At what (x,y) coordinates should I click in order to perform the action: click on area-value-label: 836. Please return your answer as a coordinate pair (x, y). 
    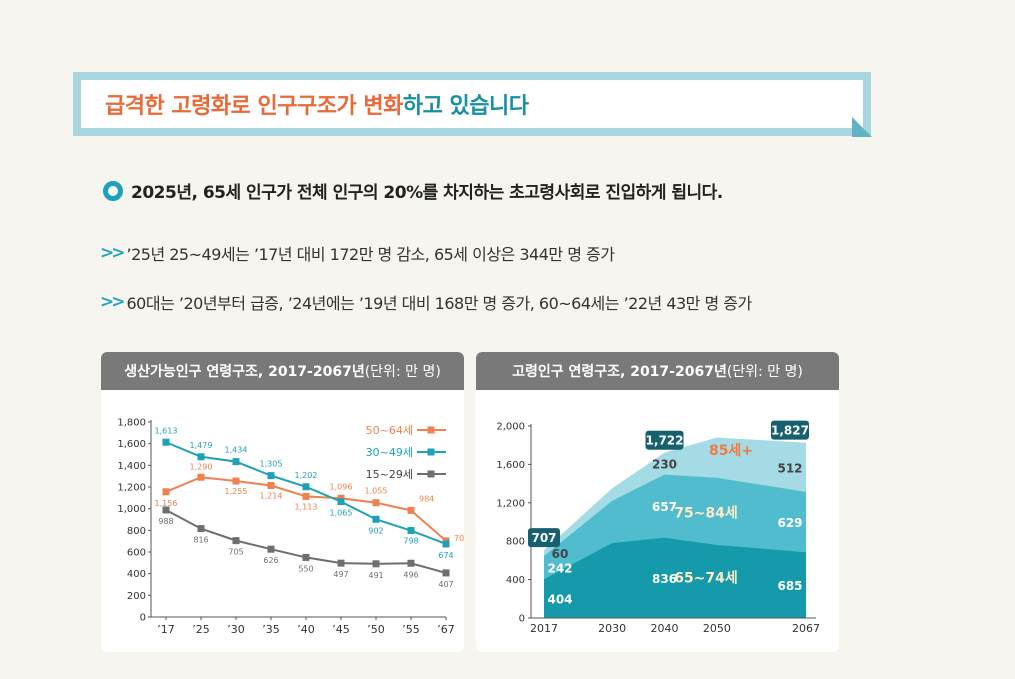
    Looking at the image, I should click on (664, 579).